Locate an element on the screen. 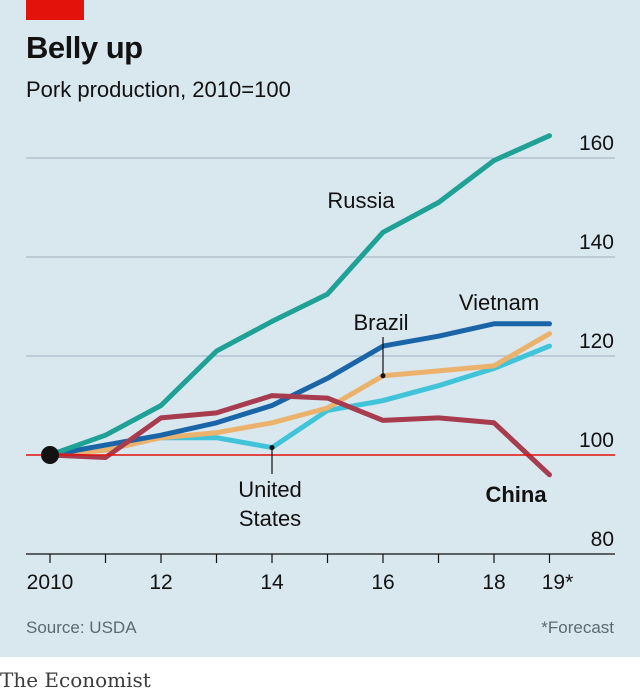 The image size is (640, 697). series-label-united-states-1: United is located at coordinates (270, 489).